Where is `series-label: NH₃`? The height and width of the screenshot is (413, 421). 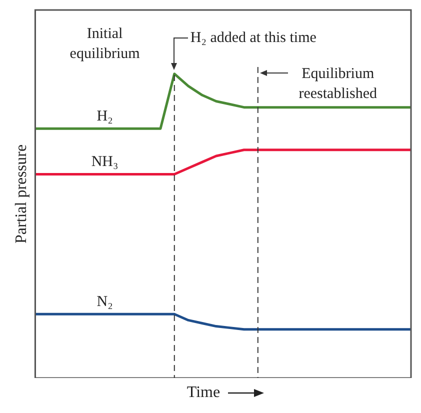
series-label: NH₃ is located at coordinates (104, 162).